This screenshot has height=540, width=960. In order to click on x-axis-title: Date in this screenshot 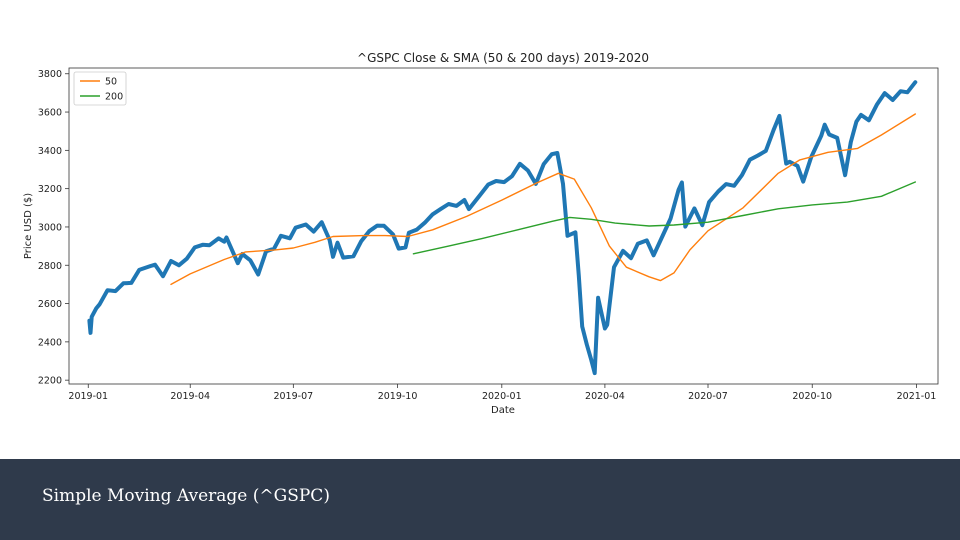, I will do `click(503, 410)`.